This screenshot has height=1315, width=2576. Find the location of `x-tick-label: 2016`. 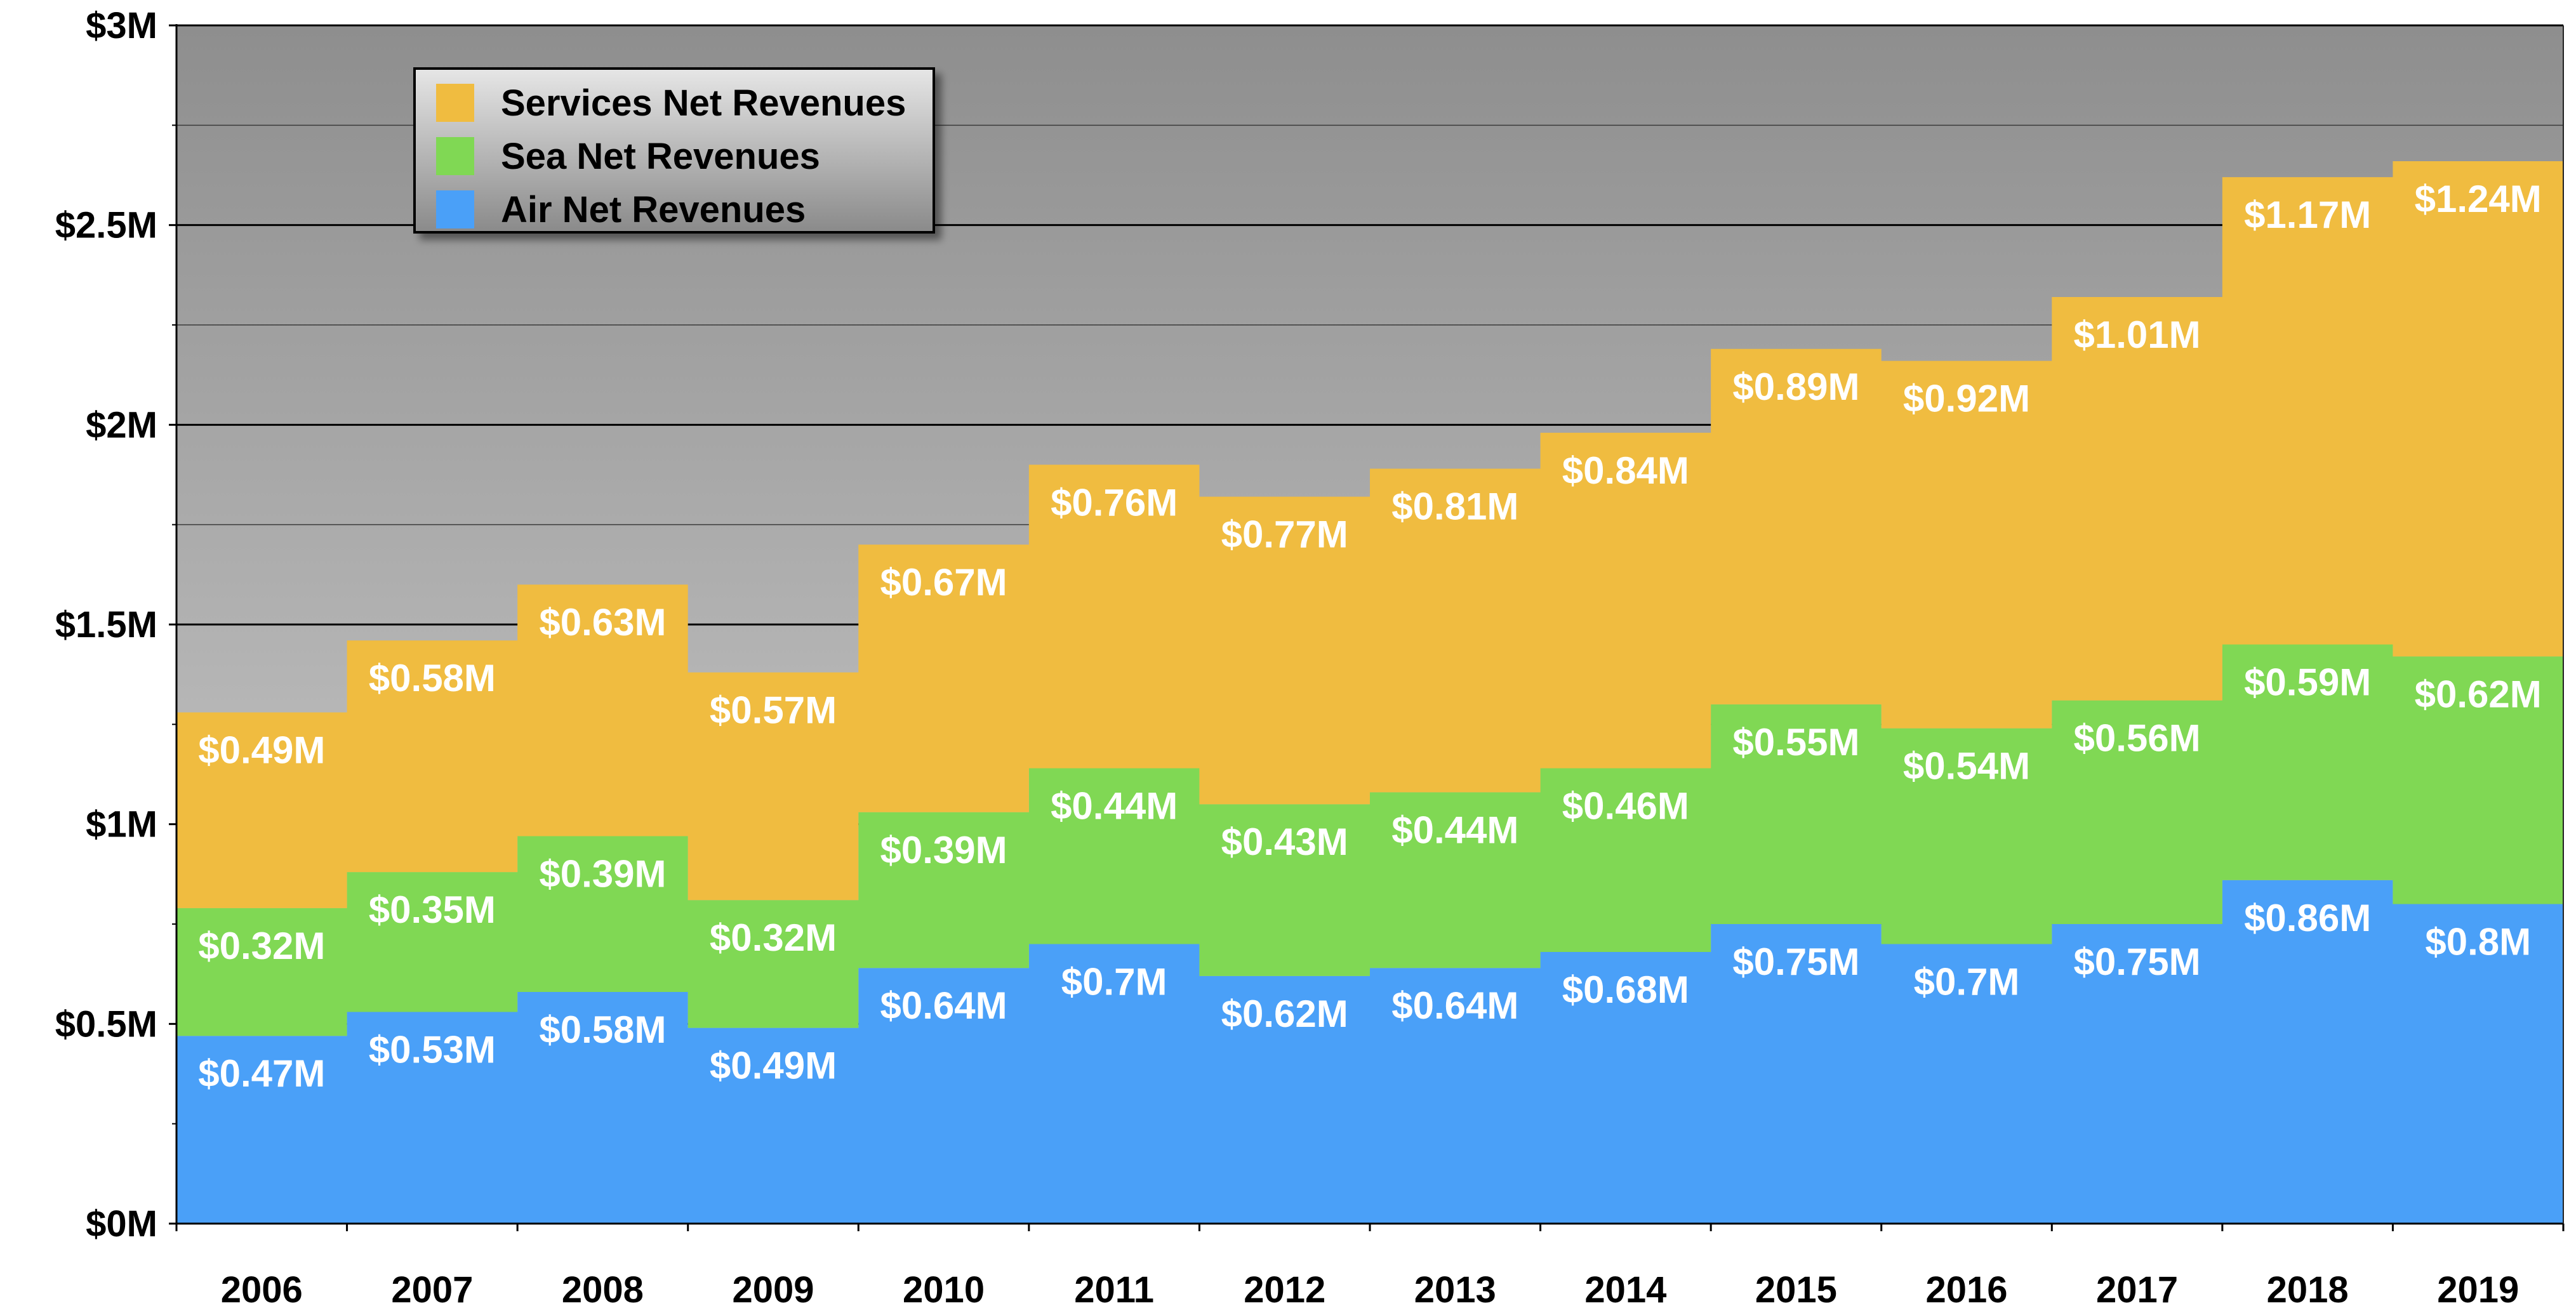

x-tick-label: 2016 is located at coordinates (1966, 1290).